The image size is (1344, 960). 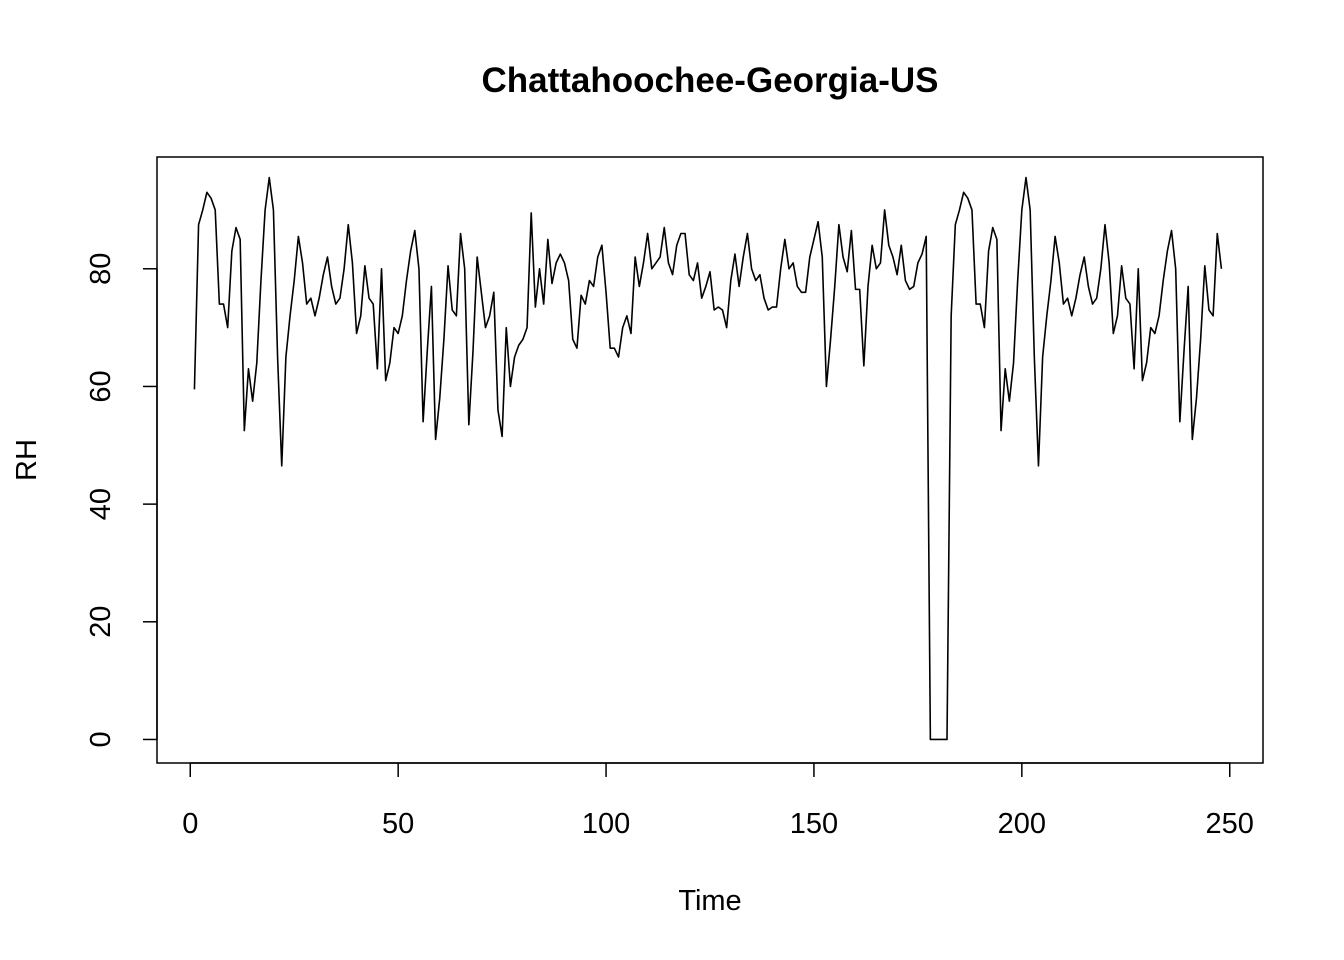 What do you see at coordinates (710, 80) in the screenshot?
I see `chart-title: Chattahoochee-Georgia-US` at bounding box center [710, 80].